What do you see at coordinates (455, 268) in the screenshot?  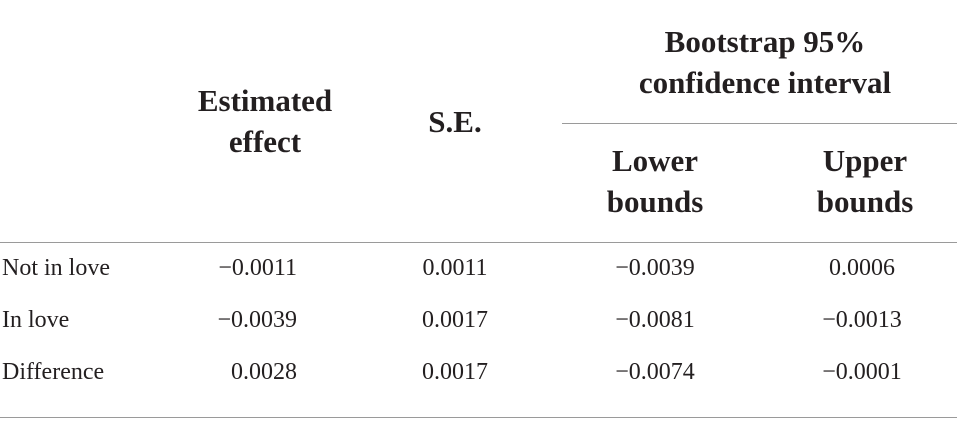 I see `cell: 0.0011` at bounding box center [455, 268].